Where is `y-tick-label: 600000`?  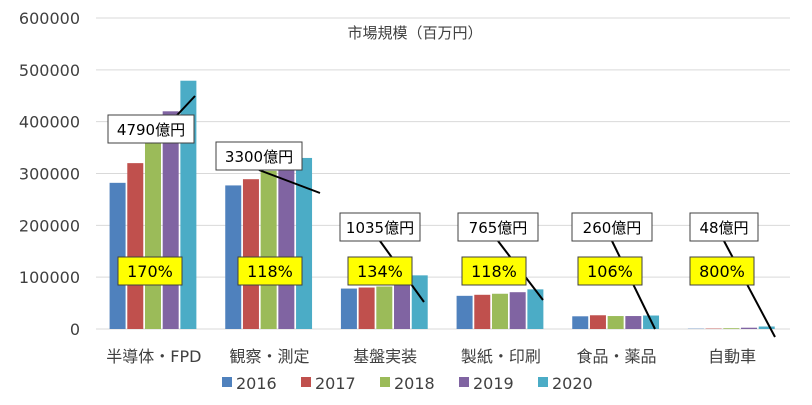
y-tick-label: 600000 is located at coordinates (49, 18).